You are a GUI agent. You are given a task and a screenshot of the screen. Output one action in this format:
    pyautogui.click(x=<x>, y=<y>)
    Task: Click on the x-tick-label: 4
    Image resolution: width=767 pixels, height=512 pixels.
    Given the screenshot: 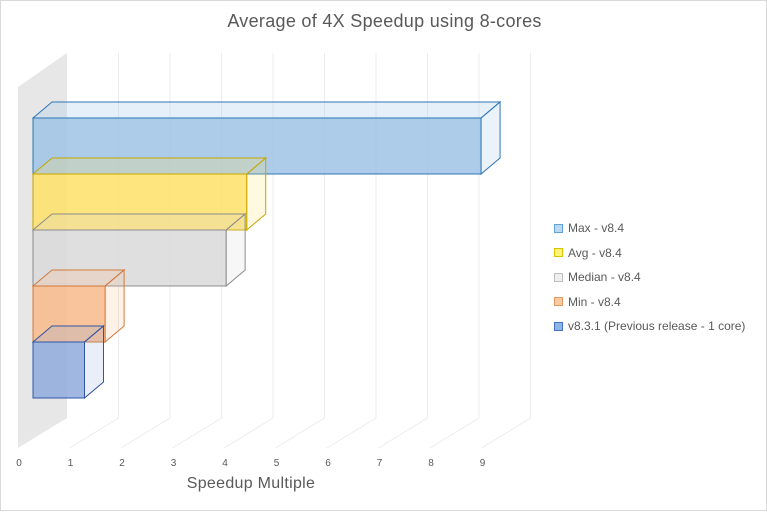 What is the action you would take?
    pyautogui.click(x=225, y=463)
    